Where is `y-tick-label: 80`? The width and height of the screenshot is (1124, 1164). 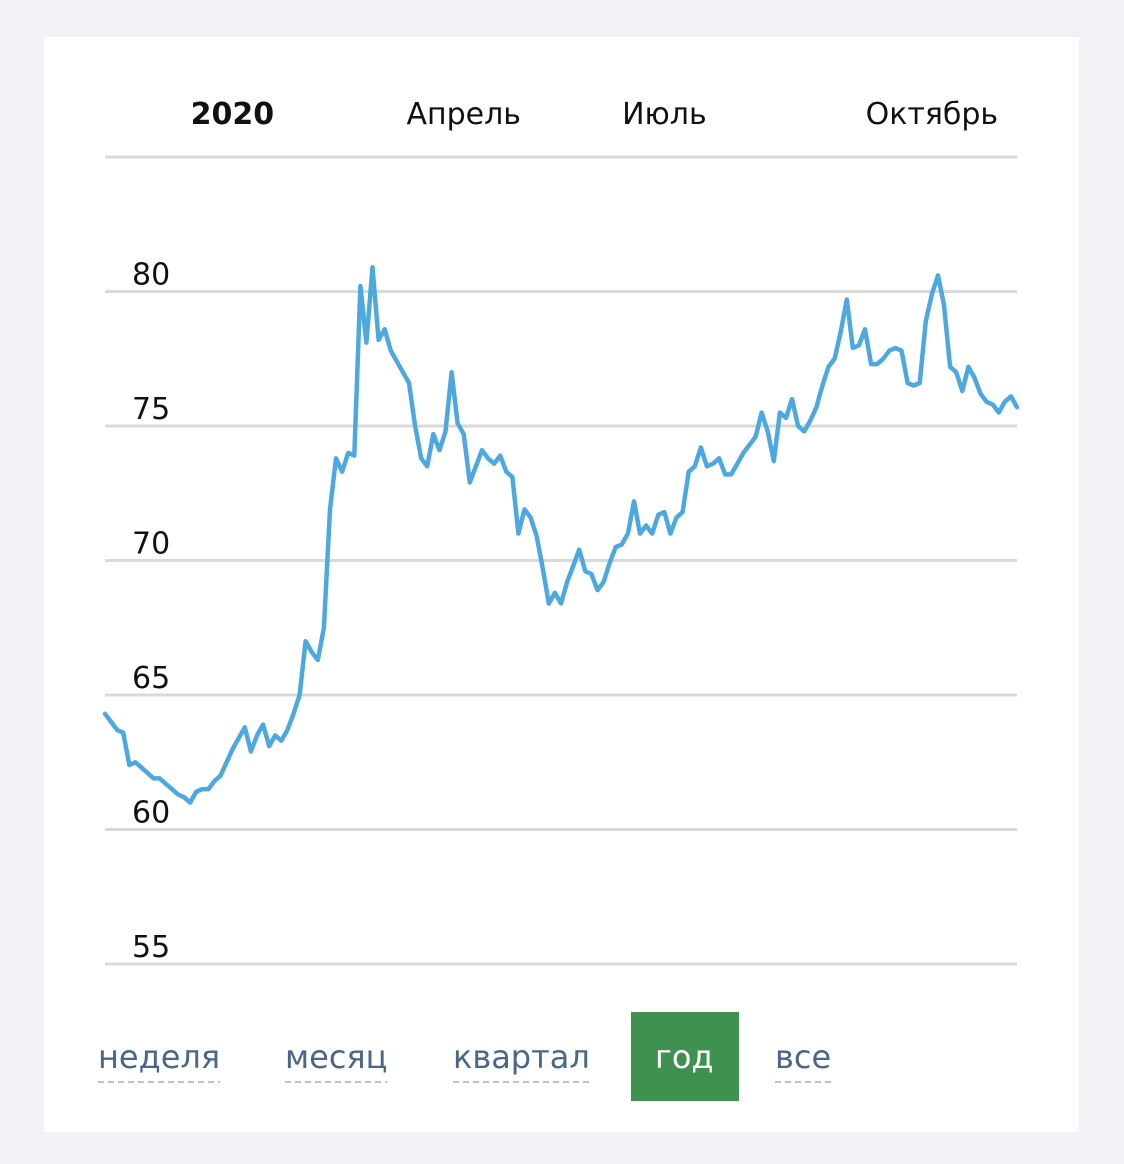
y-tick-label: 80 is located at coordinates (151, 275).